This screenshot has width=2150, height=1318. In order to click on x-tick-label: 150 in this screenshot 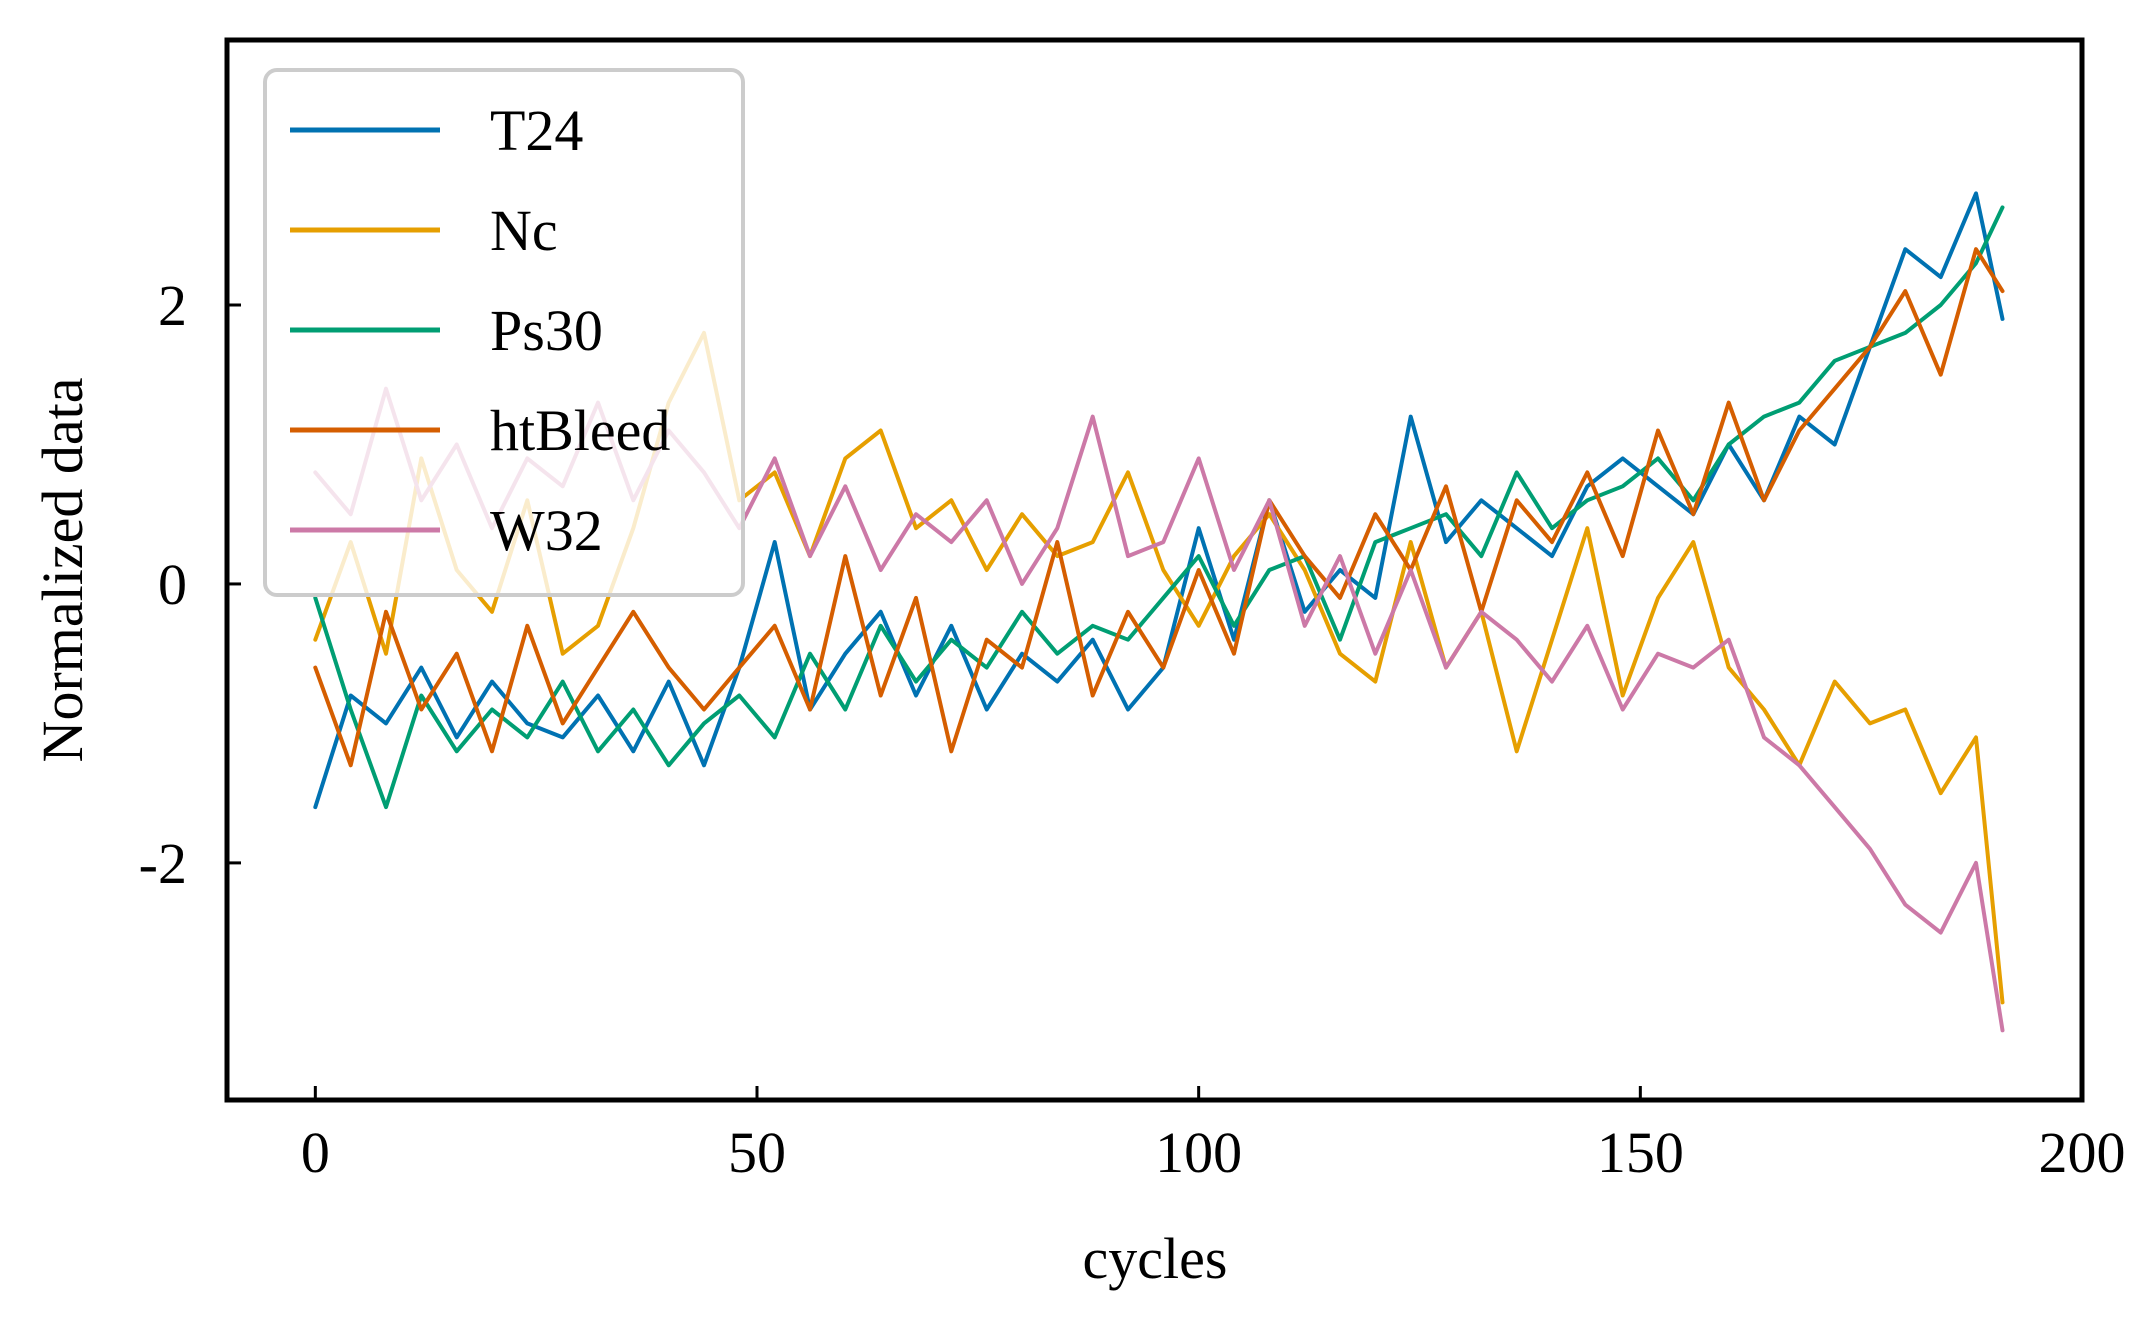, I will do `click(1640, 1152)`.